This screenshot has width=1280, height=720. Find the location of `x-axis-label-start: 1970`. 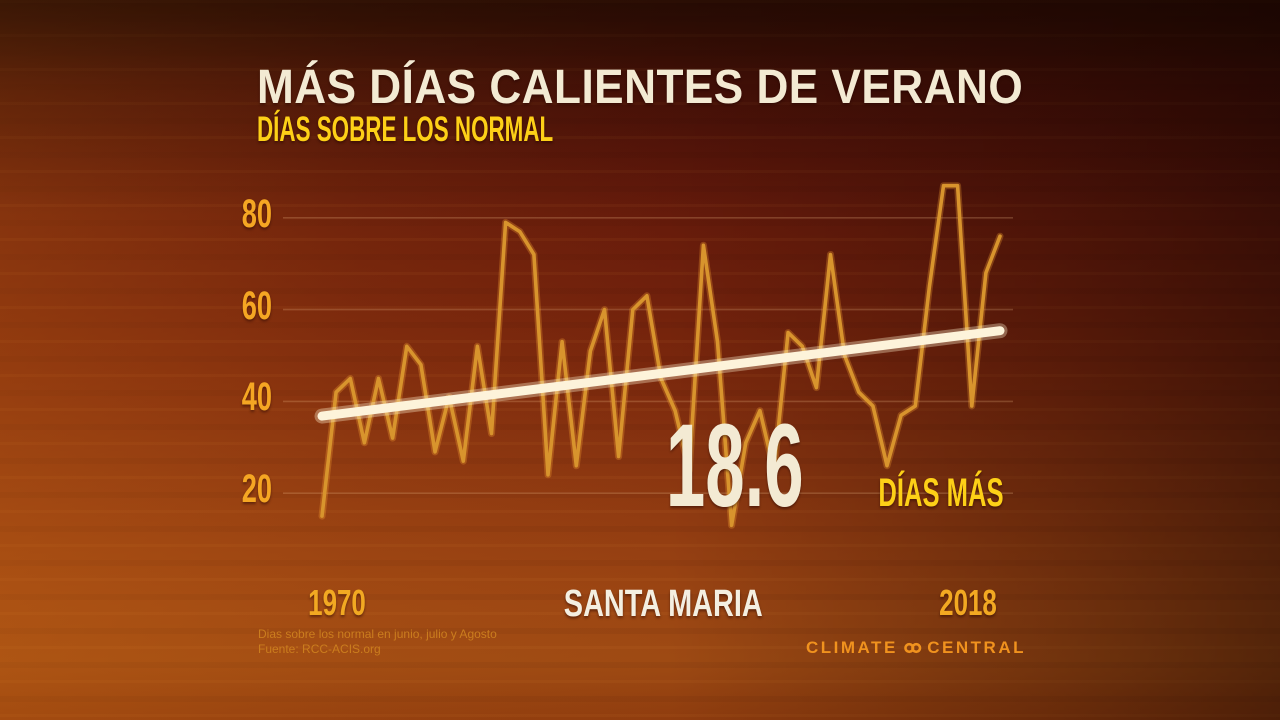

x-axis-label-start: 1970 is located at coordinates (337, 602).